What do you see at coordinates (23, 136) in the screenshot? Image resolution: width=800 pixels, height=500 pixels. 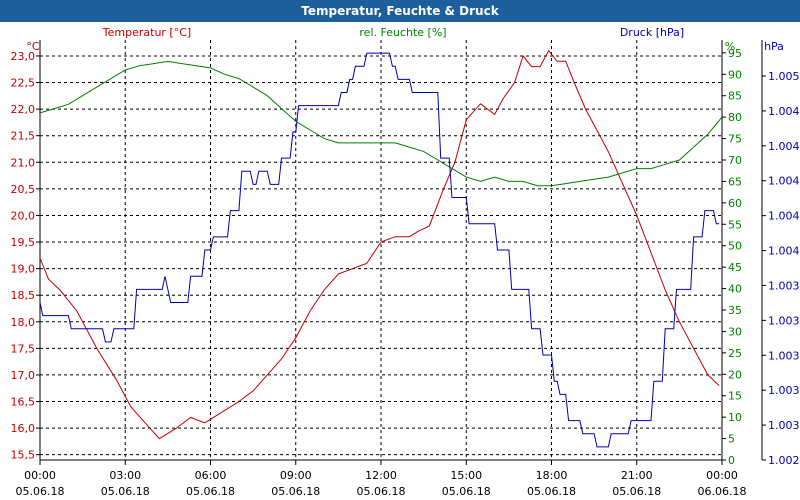 I see `temperature-tick-label: 21,5` at bounding box center [23, 136].